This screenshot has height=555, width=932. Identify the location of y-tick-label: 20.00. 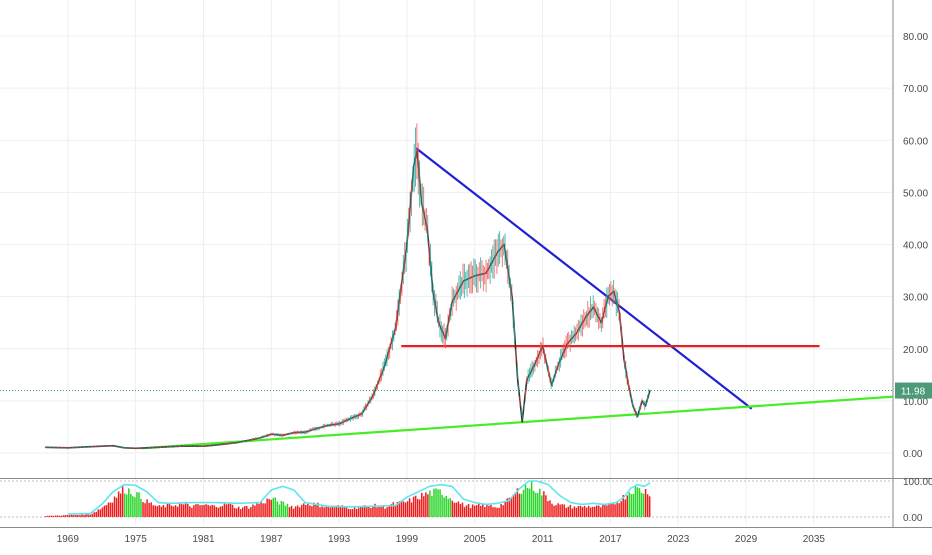
(915, 350).